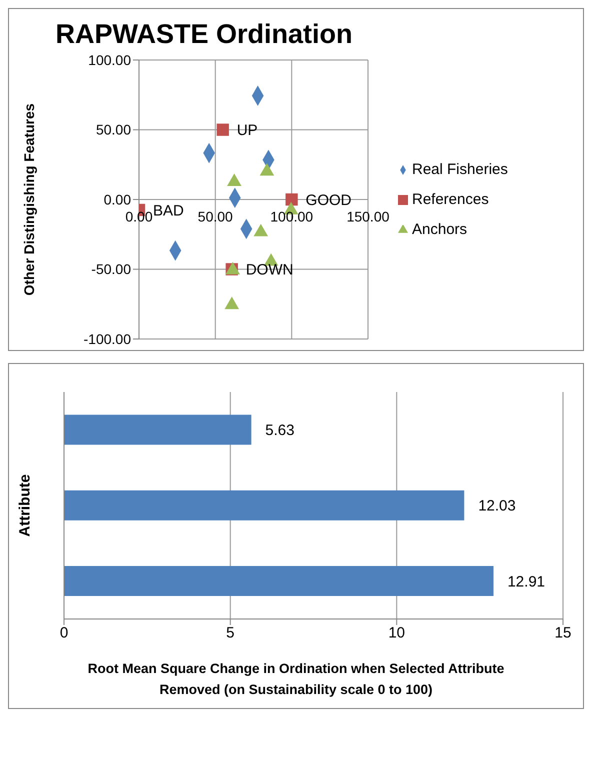 The height and width of the screenshot is (765, 592). I want to click on y-axis-title: Other Distingishing Features, so click(28, 199).